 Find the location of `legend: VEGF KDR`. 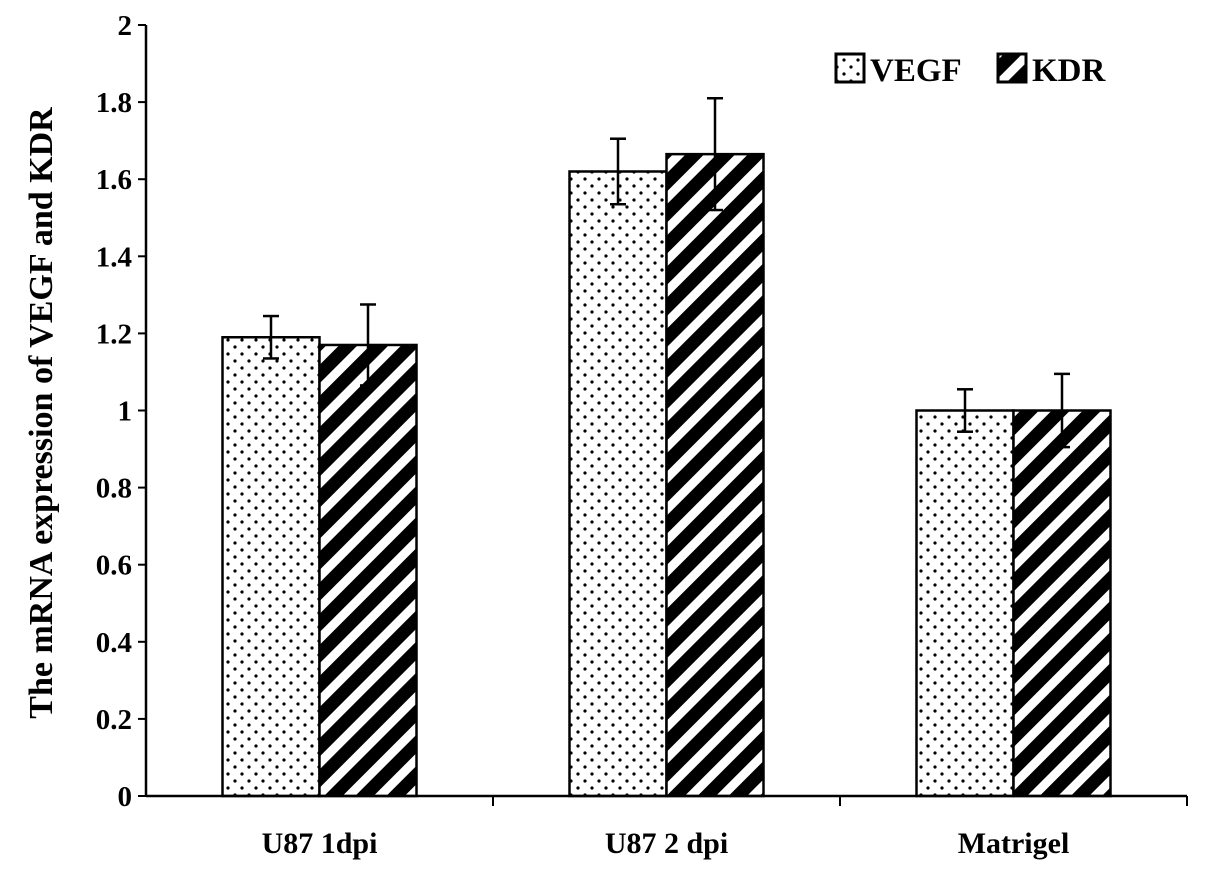

legend: VEGF KDR is located at coordinates (970, 70).